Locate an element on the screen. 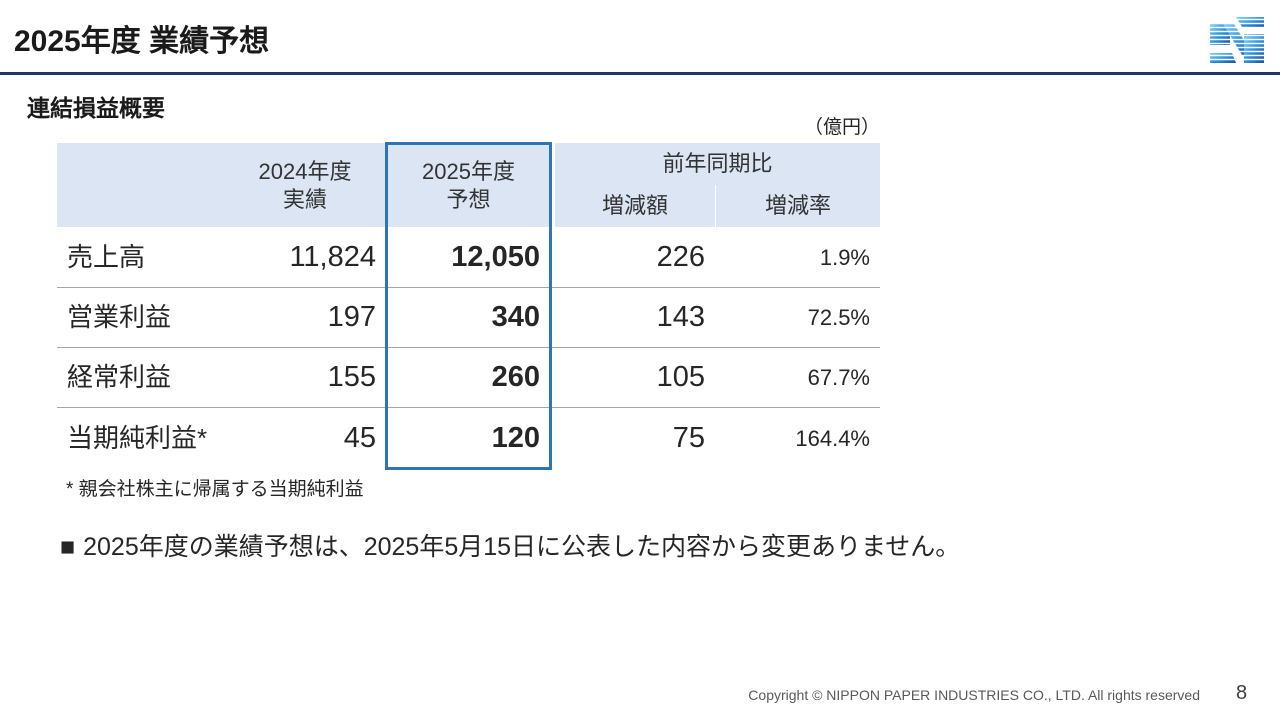 This screenshot has width=1280, height=720. value-2024: 11,824 is located at coordinates (332, 257).